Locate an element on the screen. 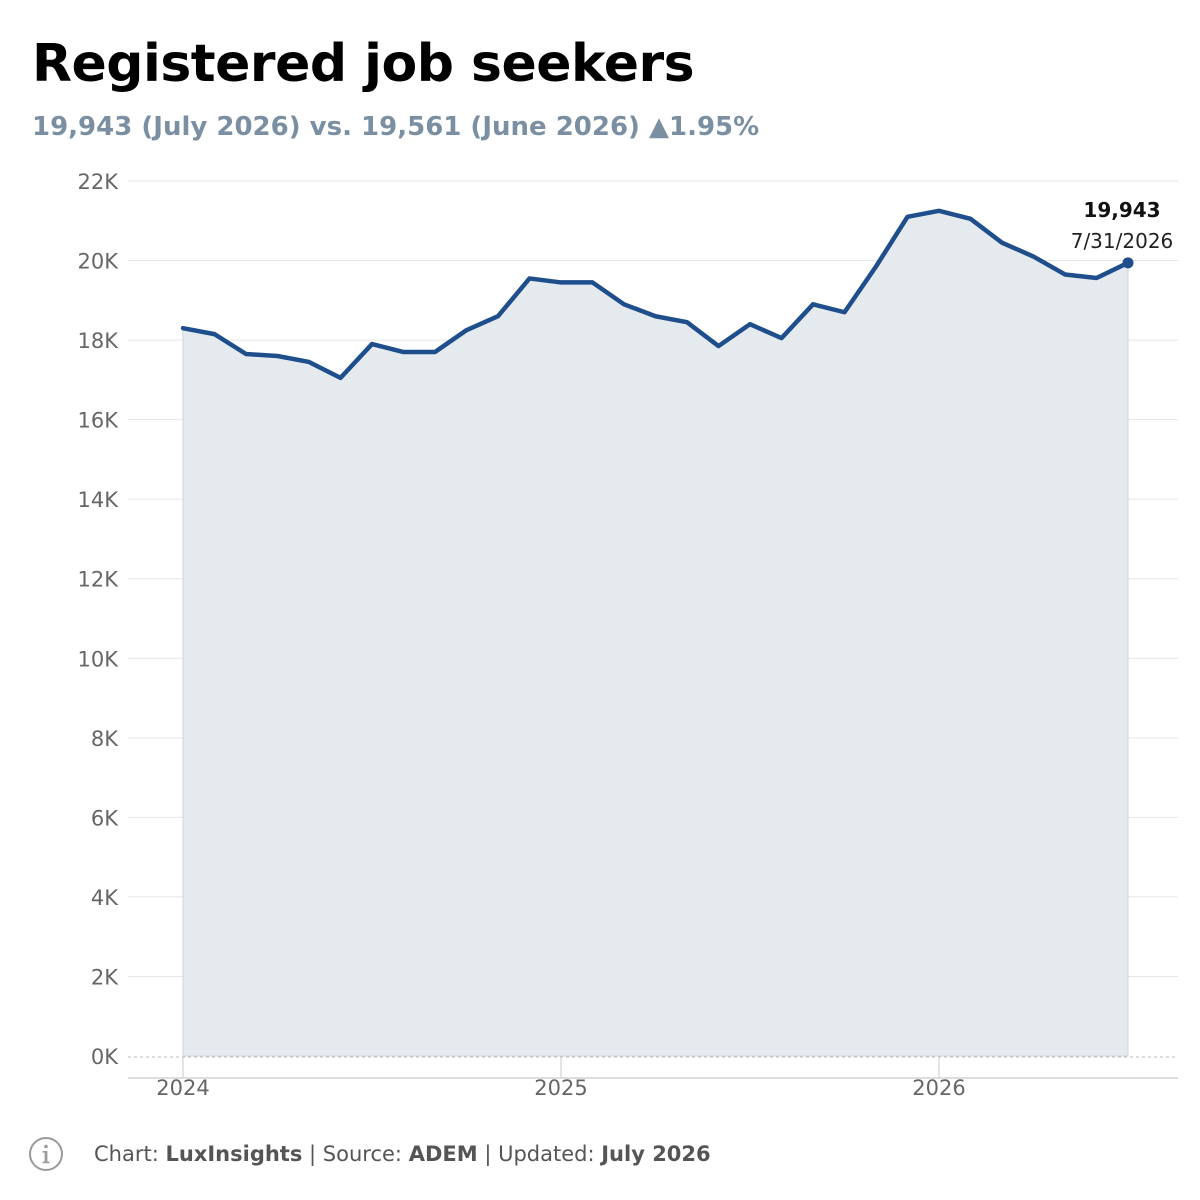 The width and height of the screenshot is (1200, 1200). footer-source-label: Source: is located at coordinates (362, 1154).